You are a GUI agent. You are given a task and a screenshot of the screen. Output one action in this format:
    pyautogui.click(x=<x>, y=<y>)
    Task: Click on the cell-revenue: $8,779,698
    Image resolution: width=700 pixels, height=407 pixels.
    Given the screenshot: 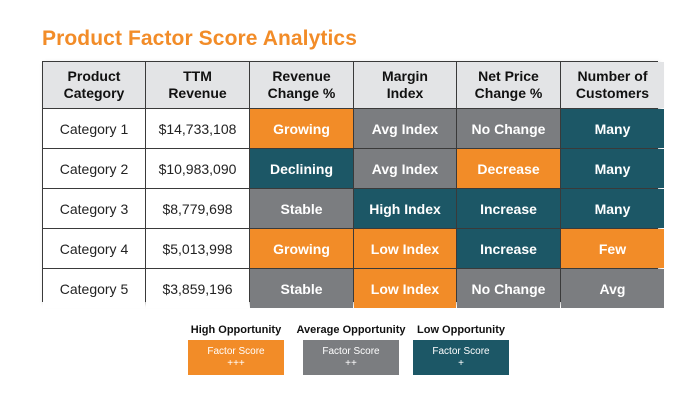 What is the action you would take?
    pyautogui.click(x=197, y=208)
    